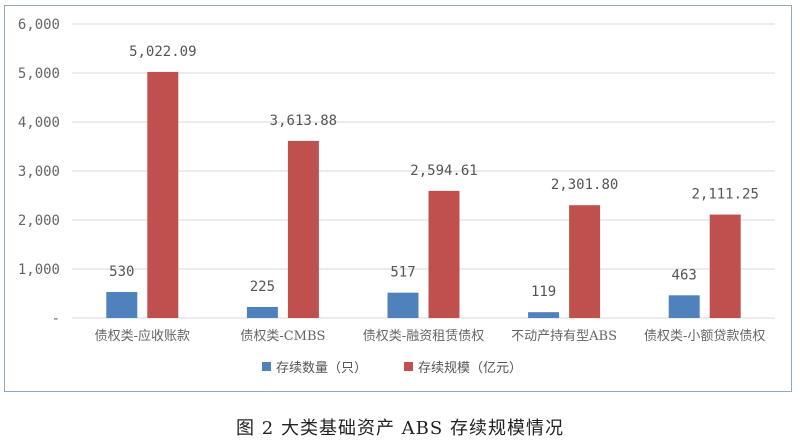 The height and width of the screenshot is (448, 800). What do you see at coordinates (162, 52) in the screenshot?
I see `data-label: 5,022.09` at bounding box center [162, 52].